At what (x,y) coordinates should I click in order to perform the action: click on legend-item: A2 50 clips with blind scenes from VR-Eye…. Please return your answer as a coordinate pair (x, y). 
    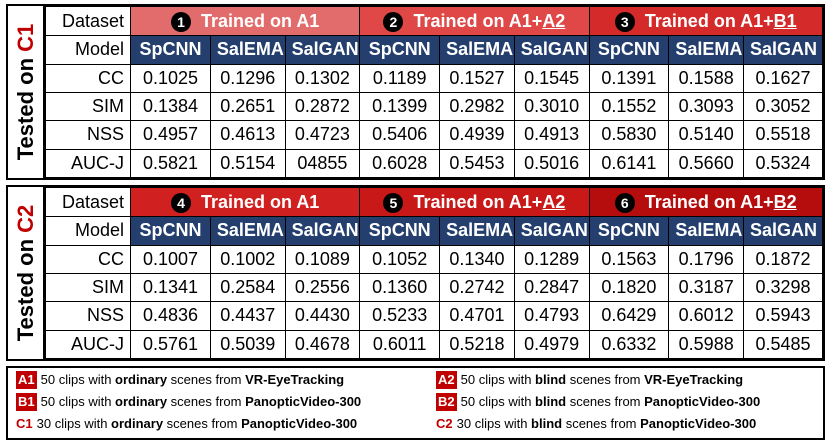
    Looking at the image, I should click on (589, 380).